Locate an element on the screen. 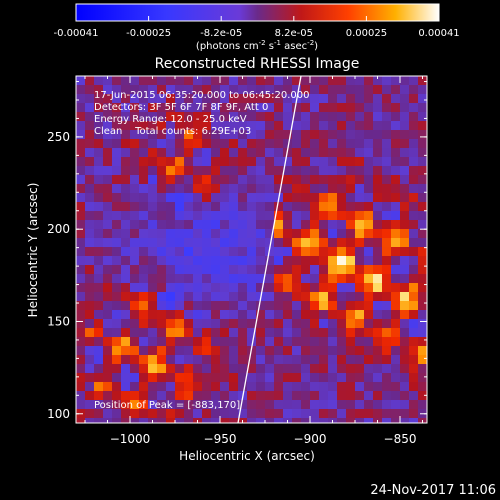 The image size is (500, 500). chart-title: Reconstructed RHESSI Image is located at coordinates (257, 64).